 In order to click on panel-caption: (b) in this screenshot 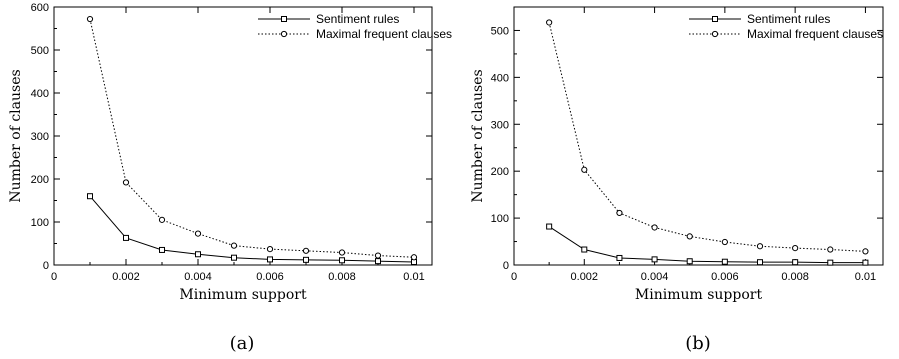, I will do `click(698, 343)`.